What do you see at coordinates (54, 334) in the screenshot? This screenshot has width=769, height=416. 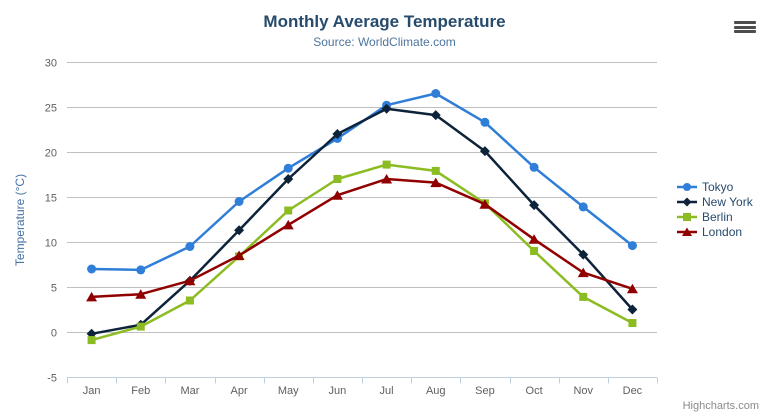 I see `y-axis-label: 0` at bounding box center [54, 334].